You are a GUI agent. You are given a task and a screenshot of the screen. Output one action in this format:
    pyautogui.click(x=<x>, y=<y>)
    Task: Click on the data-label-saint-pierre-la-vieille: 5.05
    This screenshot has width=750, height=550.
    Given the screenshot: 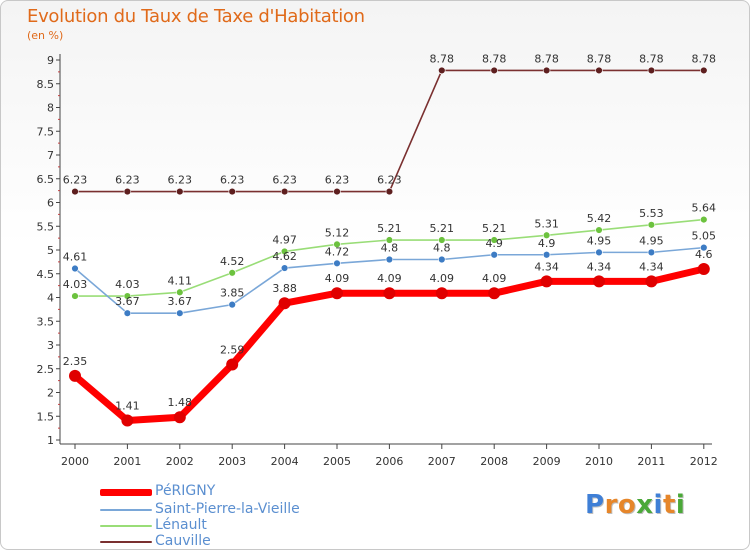 What is the action you would take?
    pyautogui.click(x=704, y=236)
    